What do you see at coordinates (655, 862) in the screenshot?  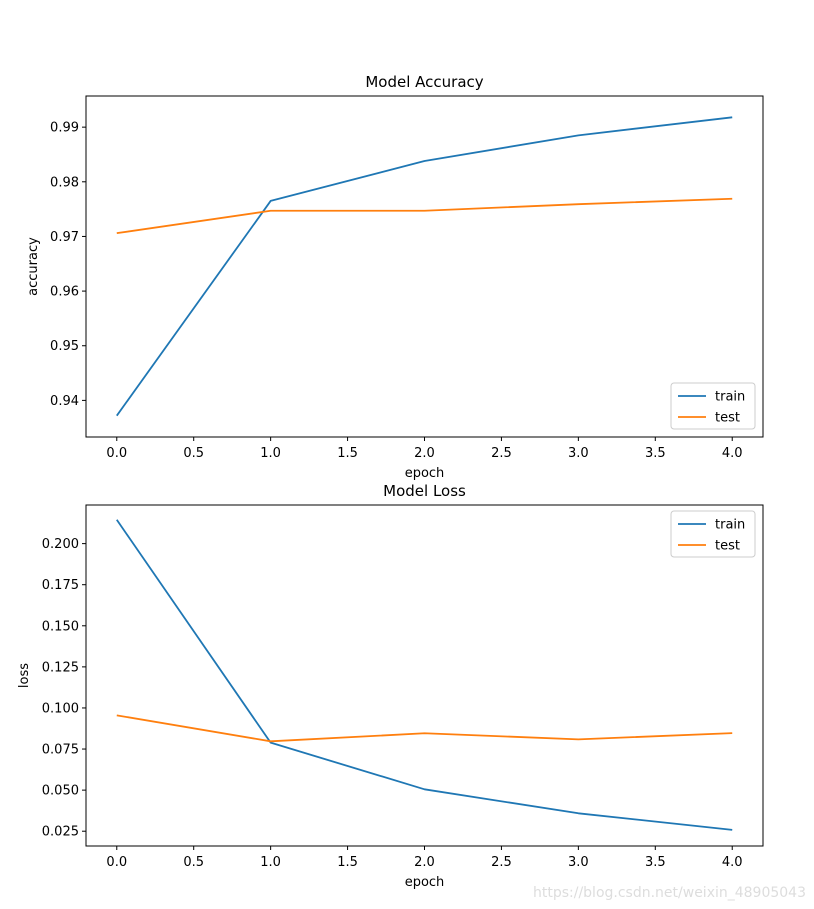 I see `loss-x-tick-label: 3.5` at bounding box center [655, 862].